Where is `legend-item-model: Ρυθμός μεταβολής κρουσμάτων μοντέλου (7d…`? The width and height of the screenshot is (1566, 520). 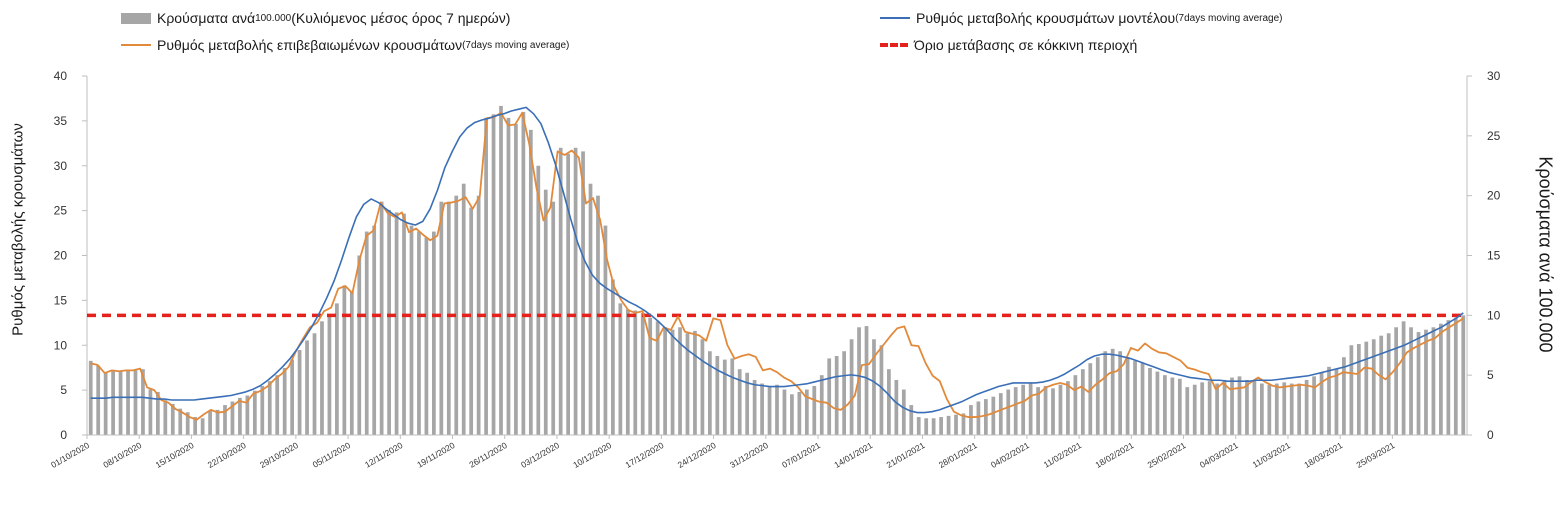
legend-item-model: Ρυθμός μεταβολής κρουσμάτων μοντέλου (7d… is located at coordinates (1081, 18).